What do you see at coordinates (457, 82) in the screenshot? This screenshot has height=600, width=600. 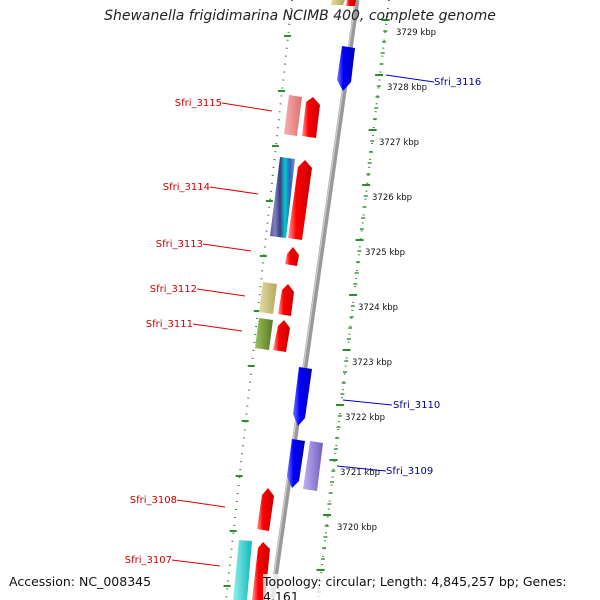 I see `gene-label-sfri-3116: Sfri_3116` at bounding box center [457, 82].